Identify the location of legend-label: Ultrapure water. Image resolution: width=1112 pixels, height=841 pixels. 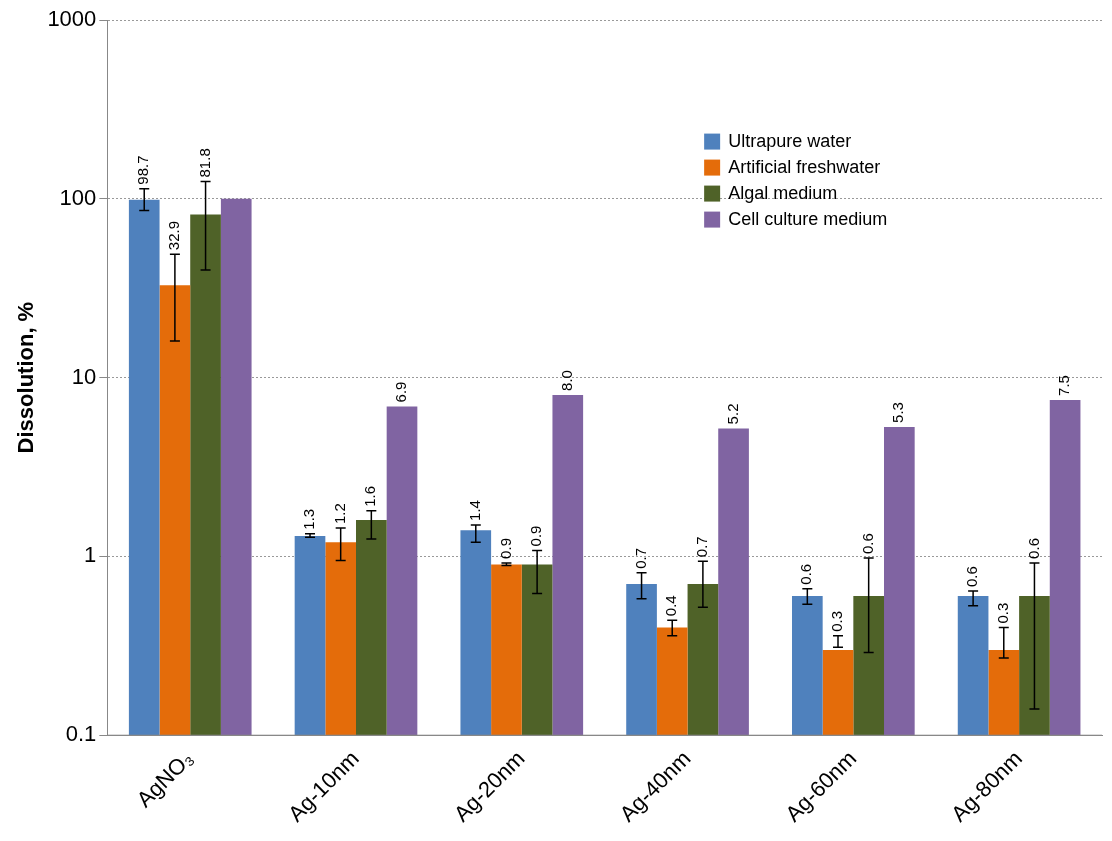
(790, 140).